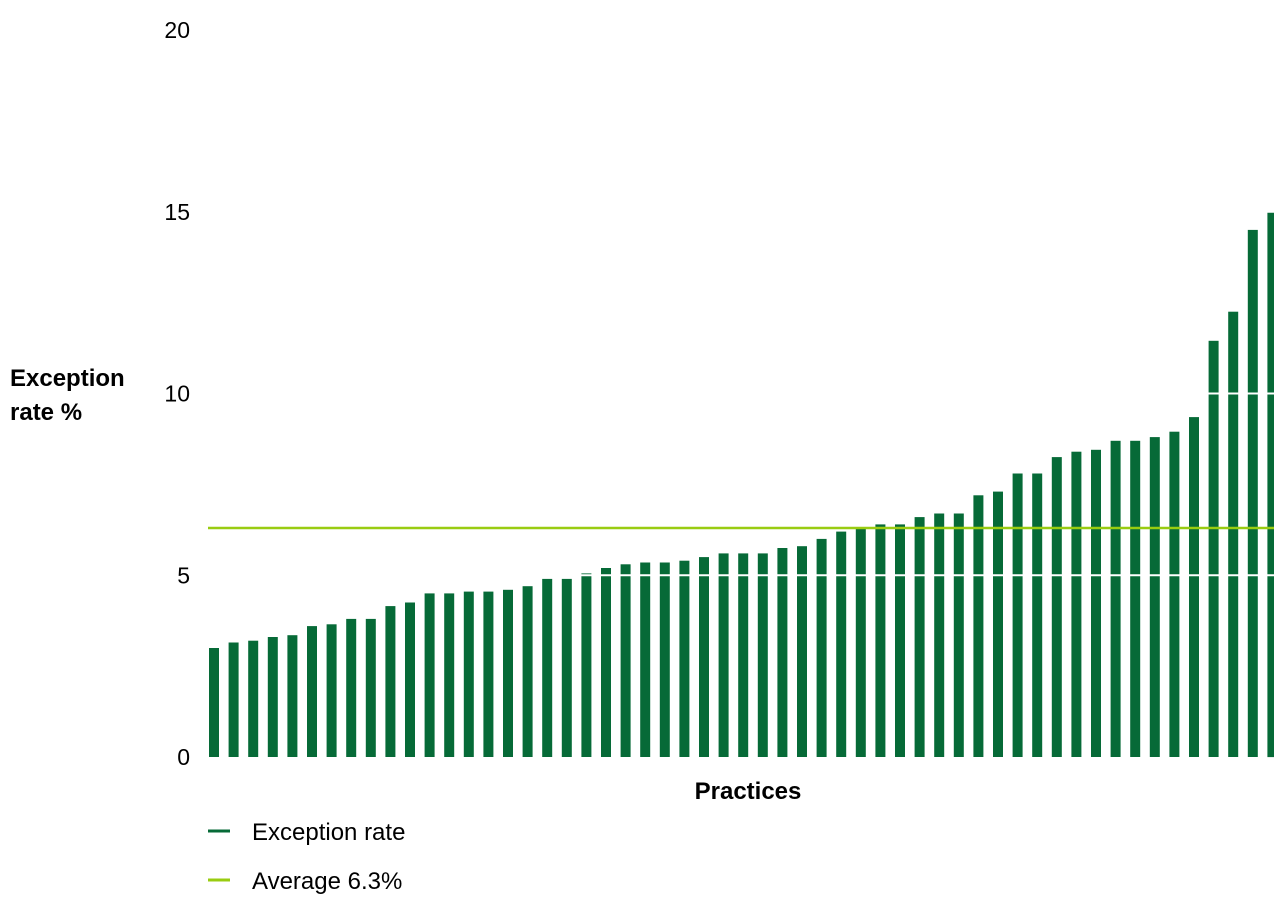  Describe the element at coordinates (183, 575) in the screenshot. I see `y-tick-label-5: 5` at that location.